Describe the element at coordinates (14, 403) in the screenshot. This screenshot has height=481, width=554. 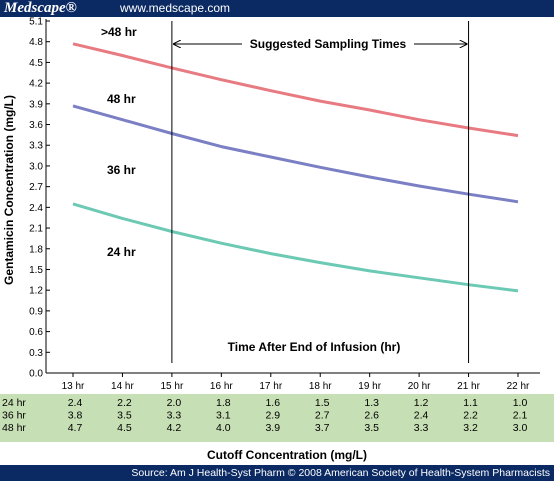
I see `table-row-label: 24 hr` at that location.